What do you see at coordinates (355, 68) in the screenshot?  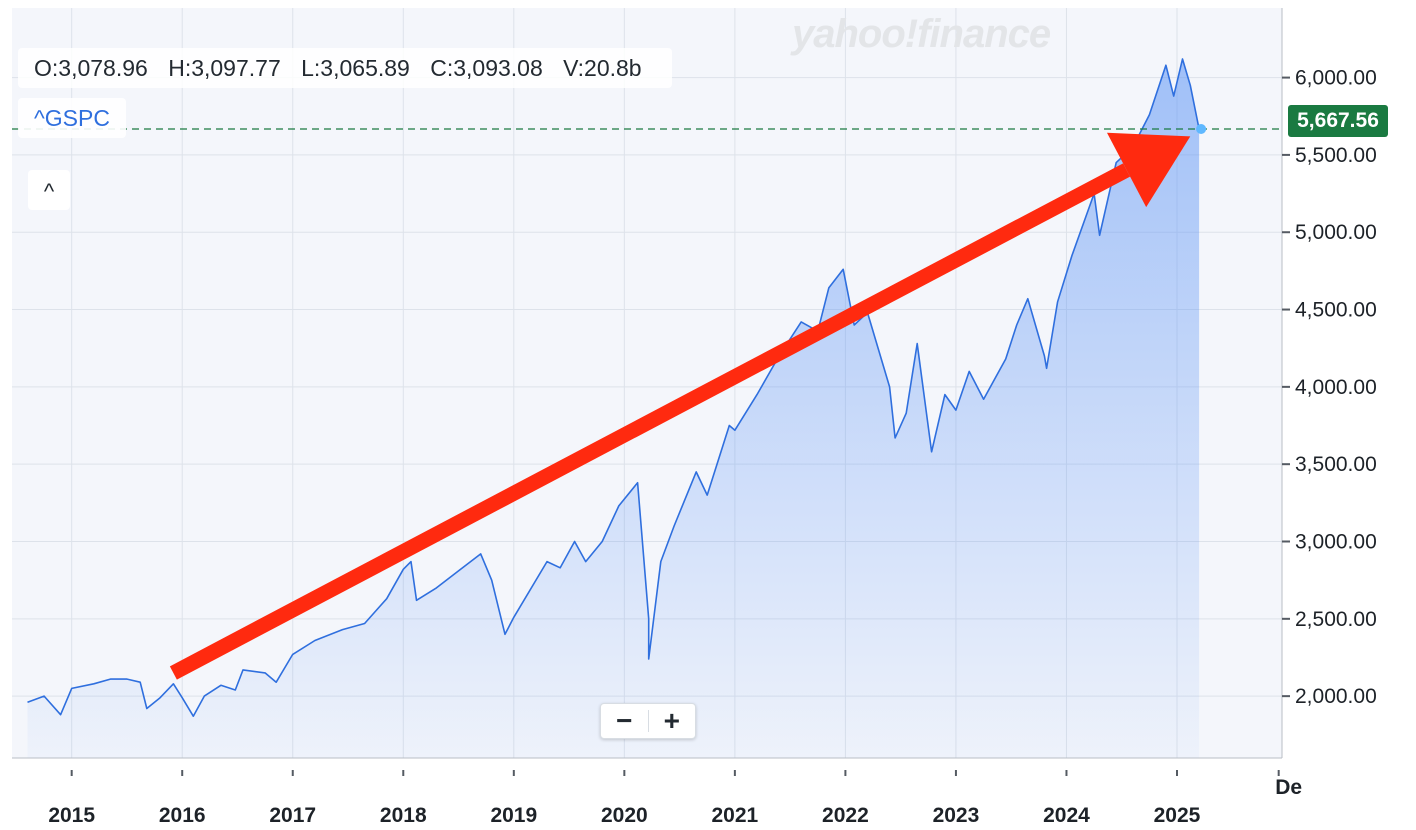 I see `low-value: L:3,065.89` at bounding box center [355, 68].